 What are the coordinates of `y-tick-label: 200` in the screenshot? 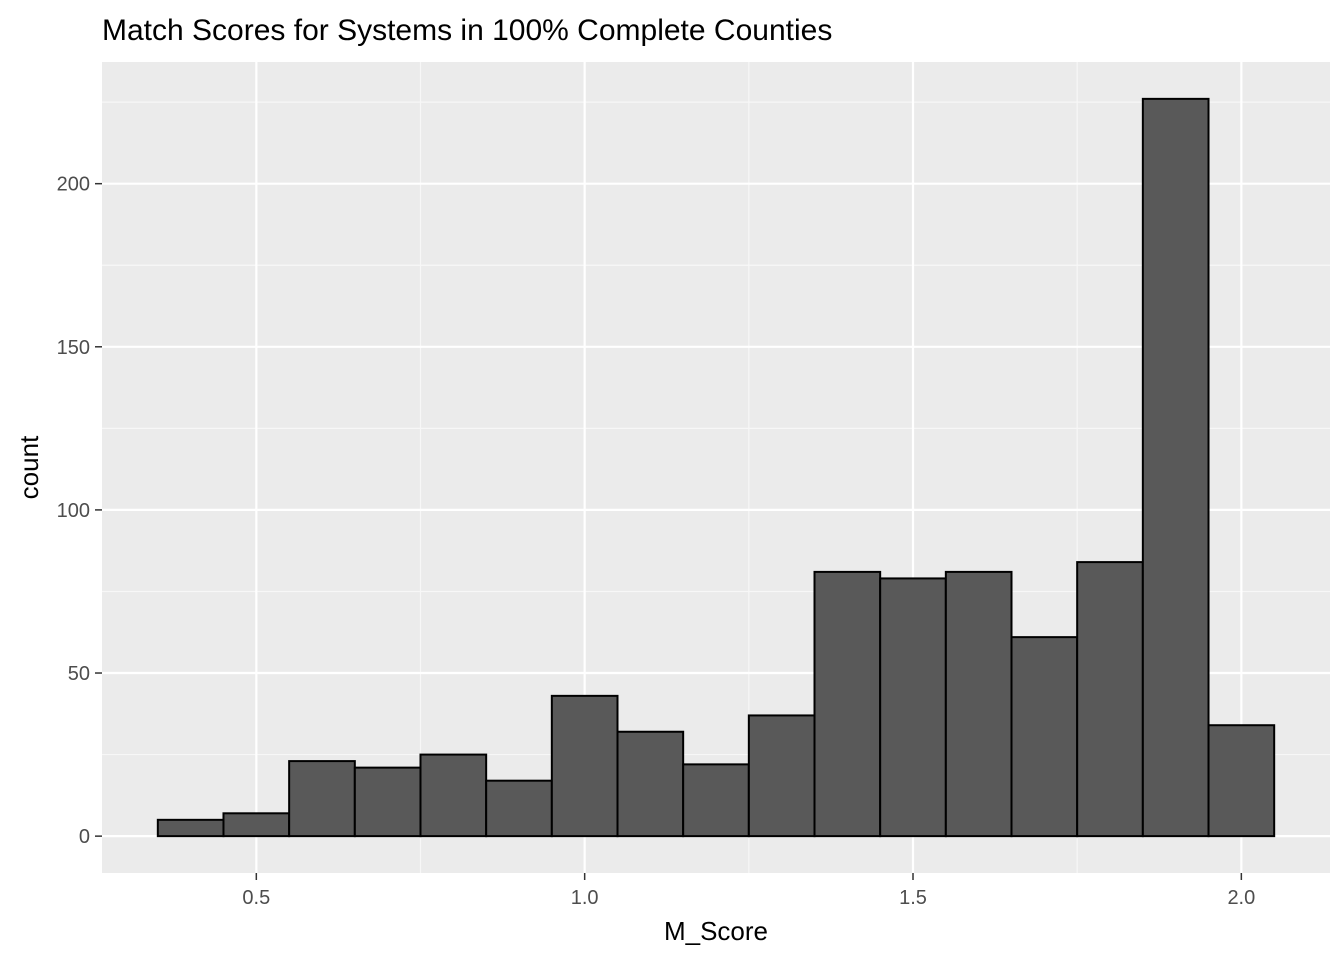 It's located at (73, 185).